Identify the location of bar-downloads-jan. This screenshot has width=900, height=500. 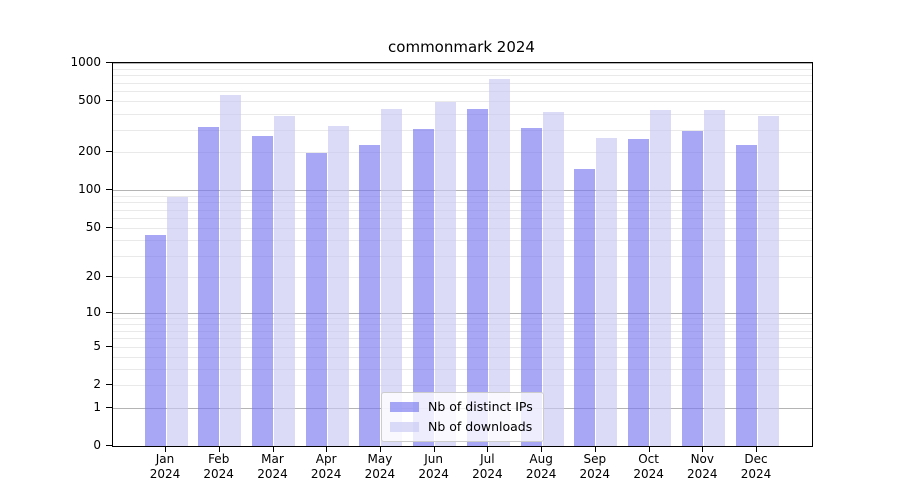
(177, 321).